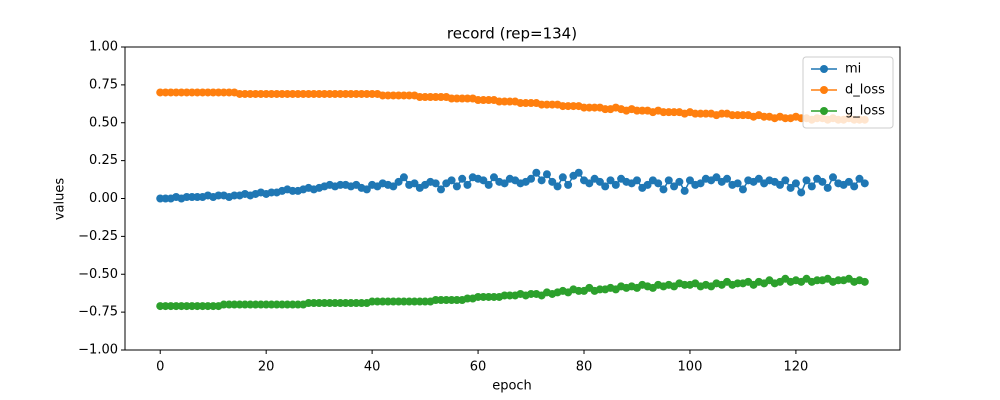 Image resolution: width=1000 pixels, height=400 pixels. I want to click on x-tick-label: 100, so click(690, 367).